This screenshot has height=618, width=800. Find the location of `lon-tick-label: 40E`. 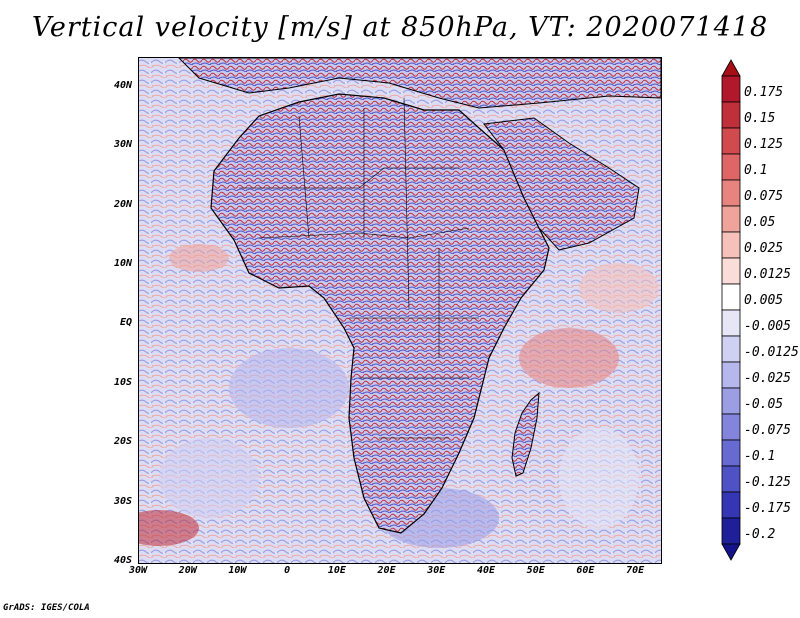

lon-tick-label: 40E is located at coordinates (486, 570).